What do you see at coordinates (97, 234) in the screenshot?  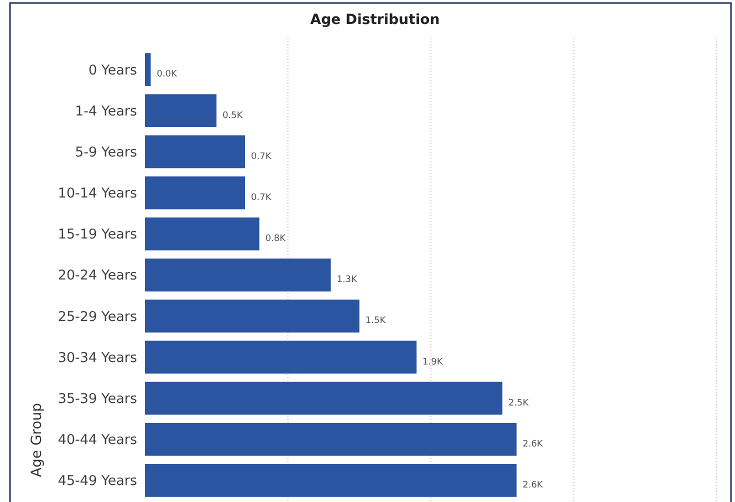 I see `y-tick-label: 15-19 Years` at bounding box center [97, 234].